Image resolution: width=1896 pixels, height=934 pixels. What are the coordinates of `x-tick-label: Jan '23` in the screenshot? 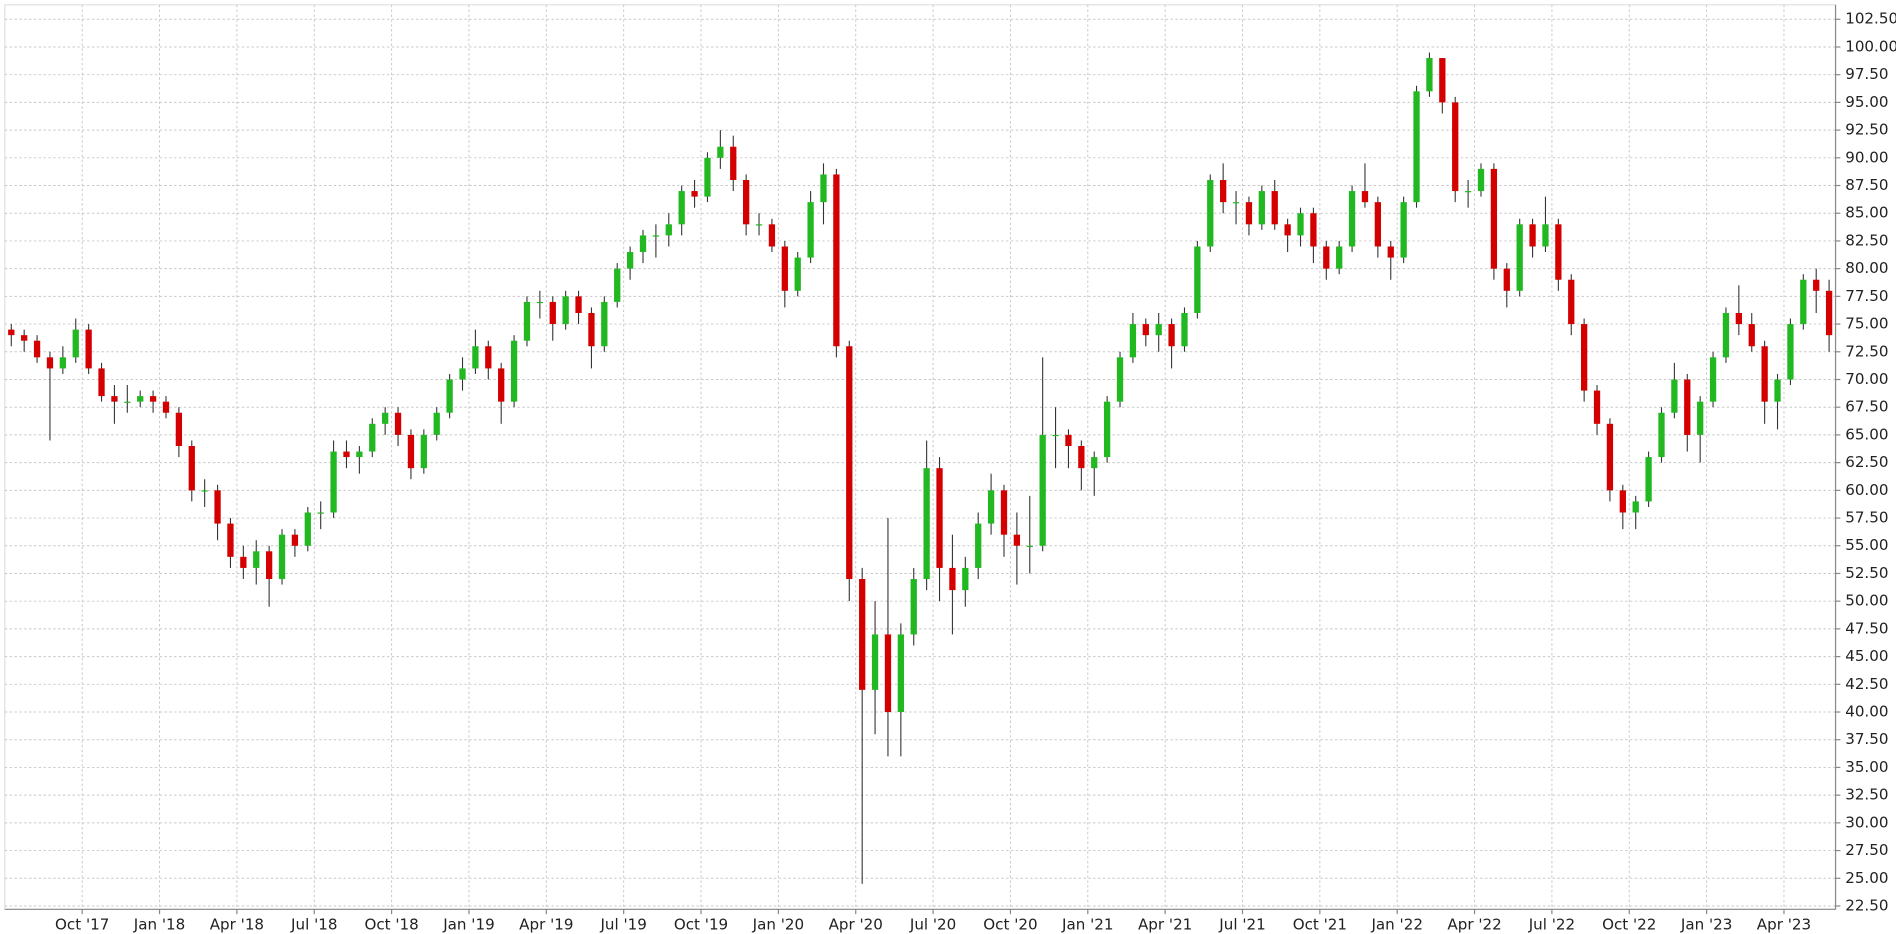 It's located at (1706, 925).